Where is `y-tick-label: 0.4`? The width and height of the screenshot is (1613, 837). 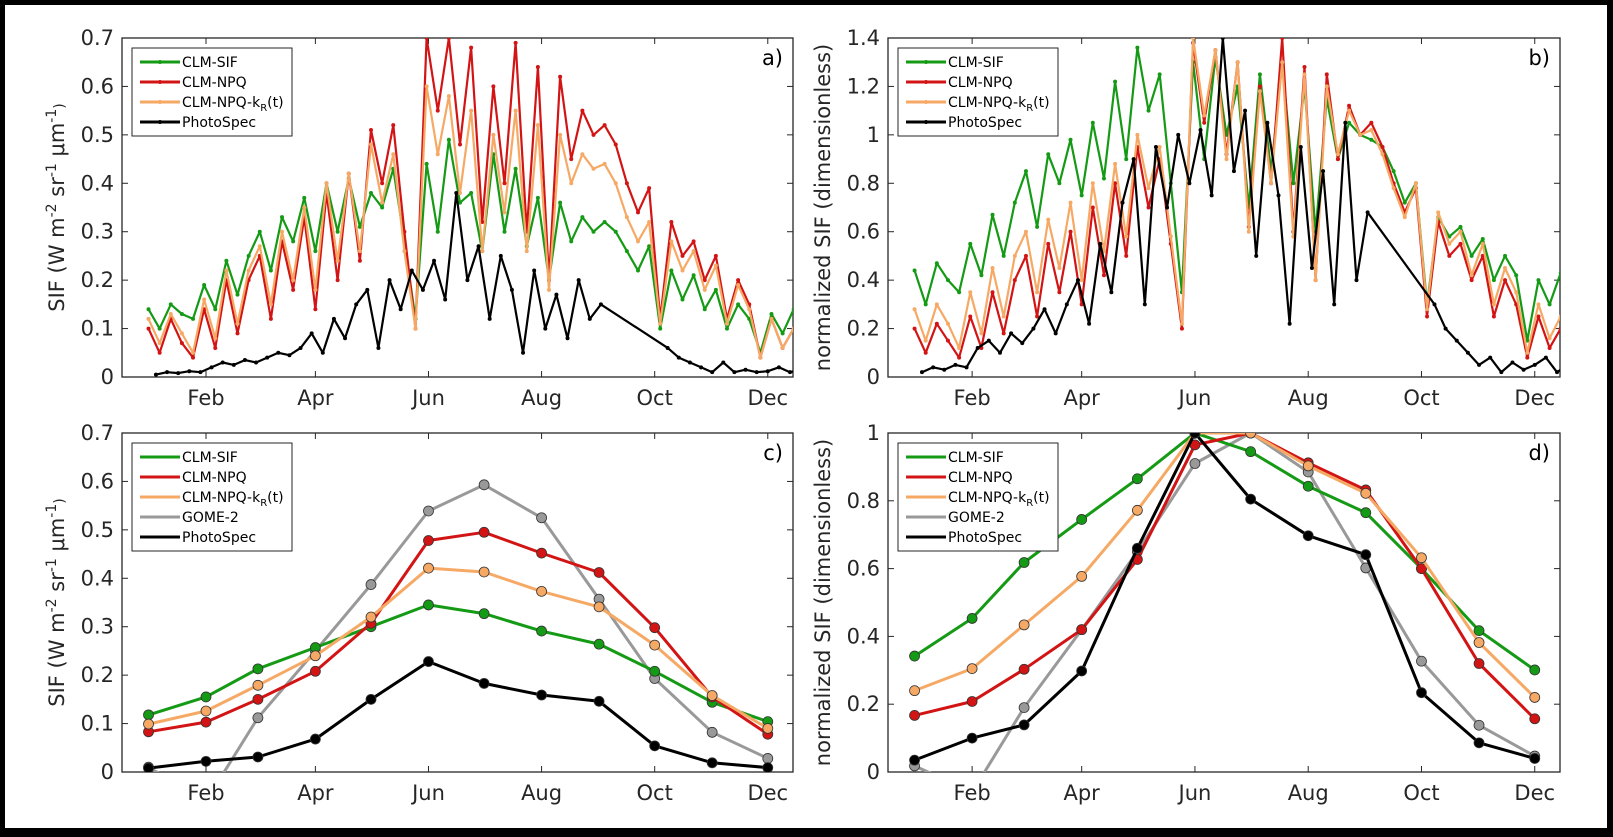 y-tick-label: 0.4 is located at coordinates (863, 636).